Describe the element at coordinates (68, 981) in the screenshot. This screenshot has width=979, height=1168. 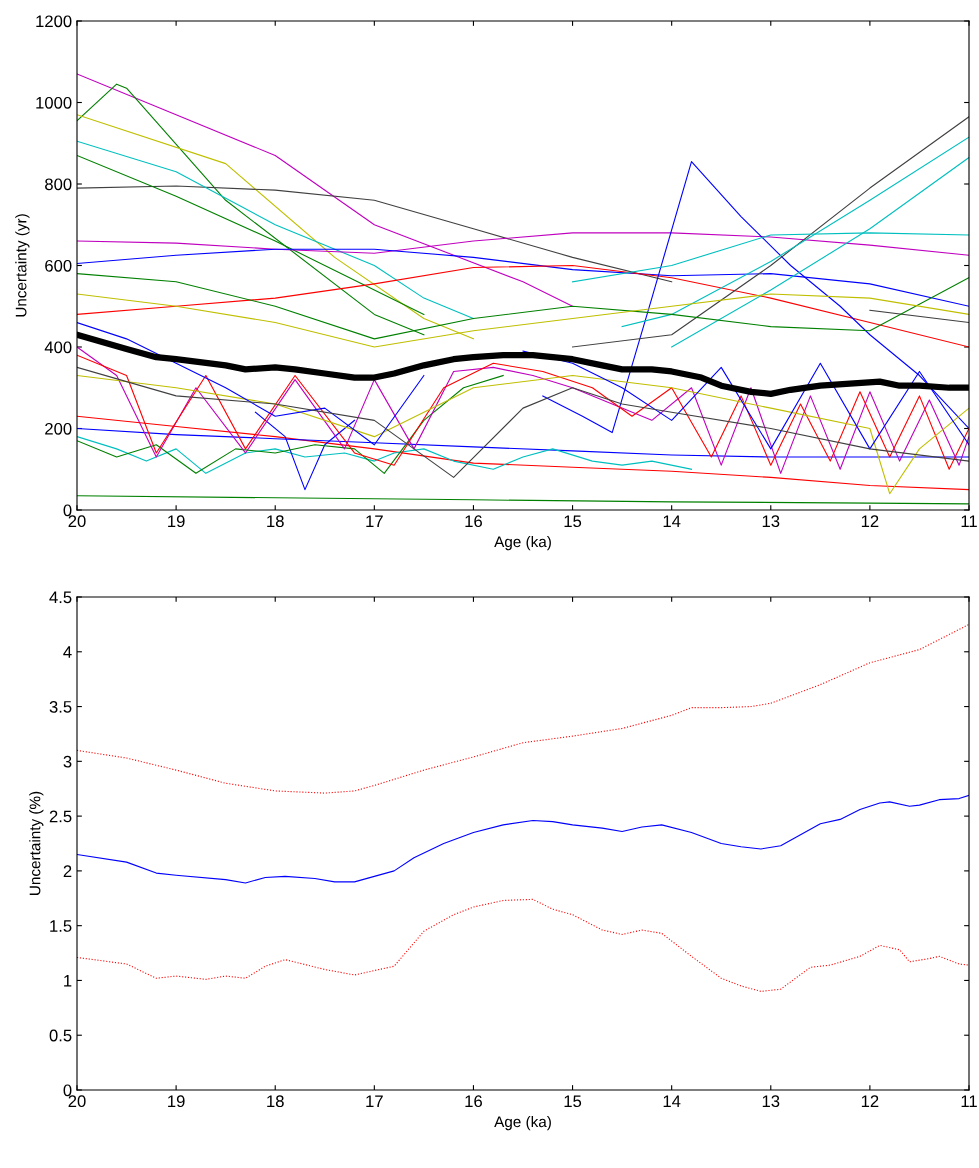
I see `y-tick-label: 1` at that location.